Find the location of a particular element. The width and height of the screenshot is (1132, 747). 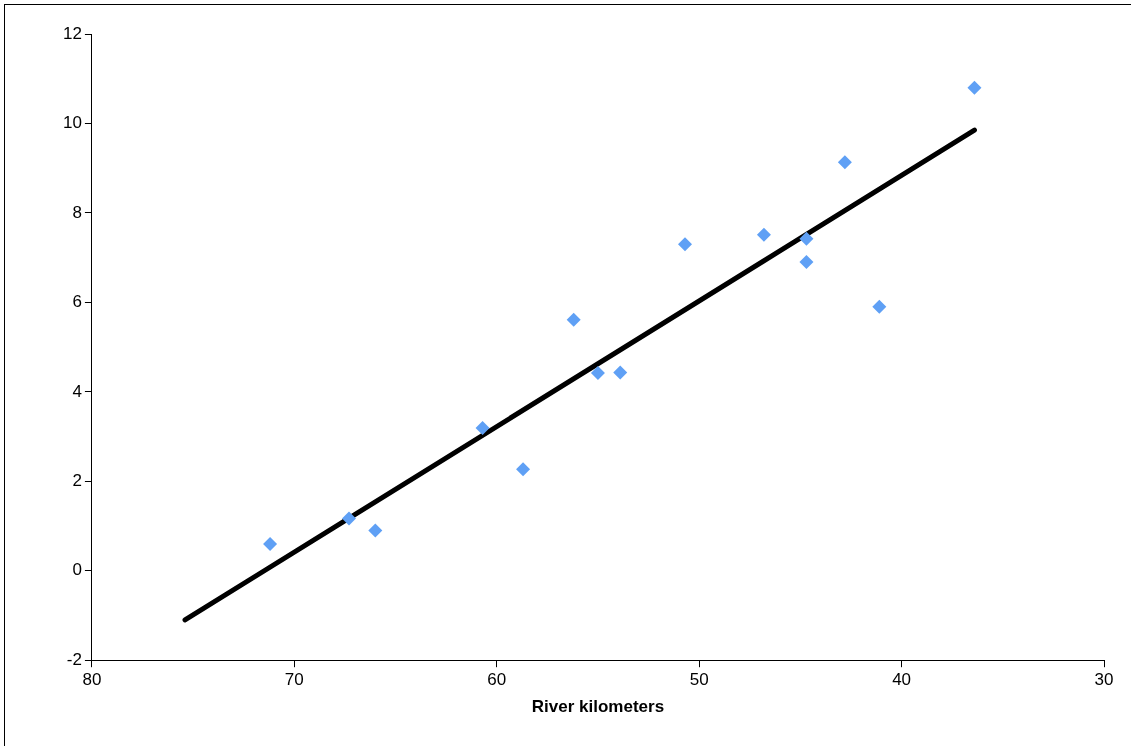

y-tick-label: 12 is located at coordinates (72, 33).